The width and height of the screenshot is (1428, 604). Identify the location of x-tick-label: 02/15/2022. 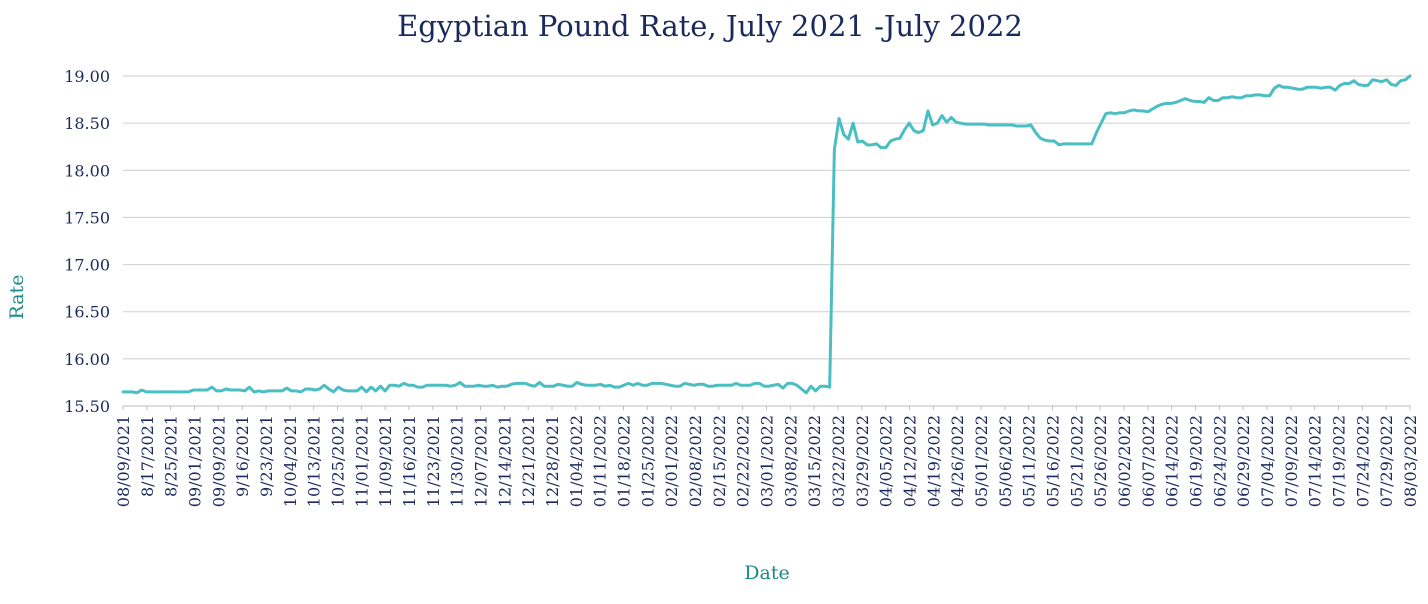
(719, 461).